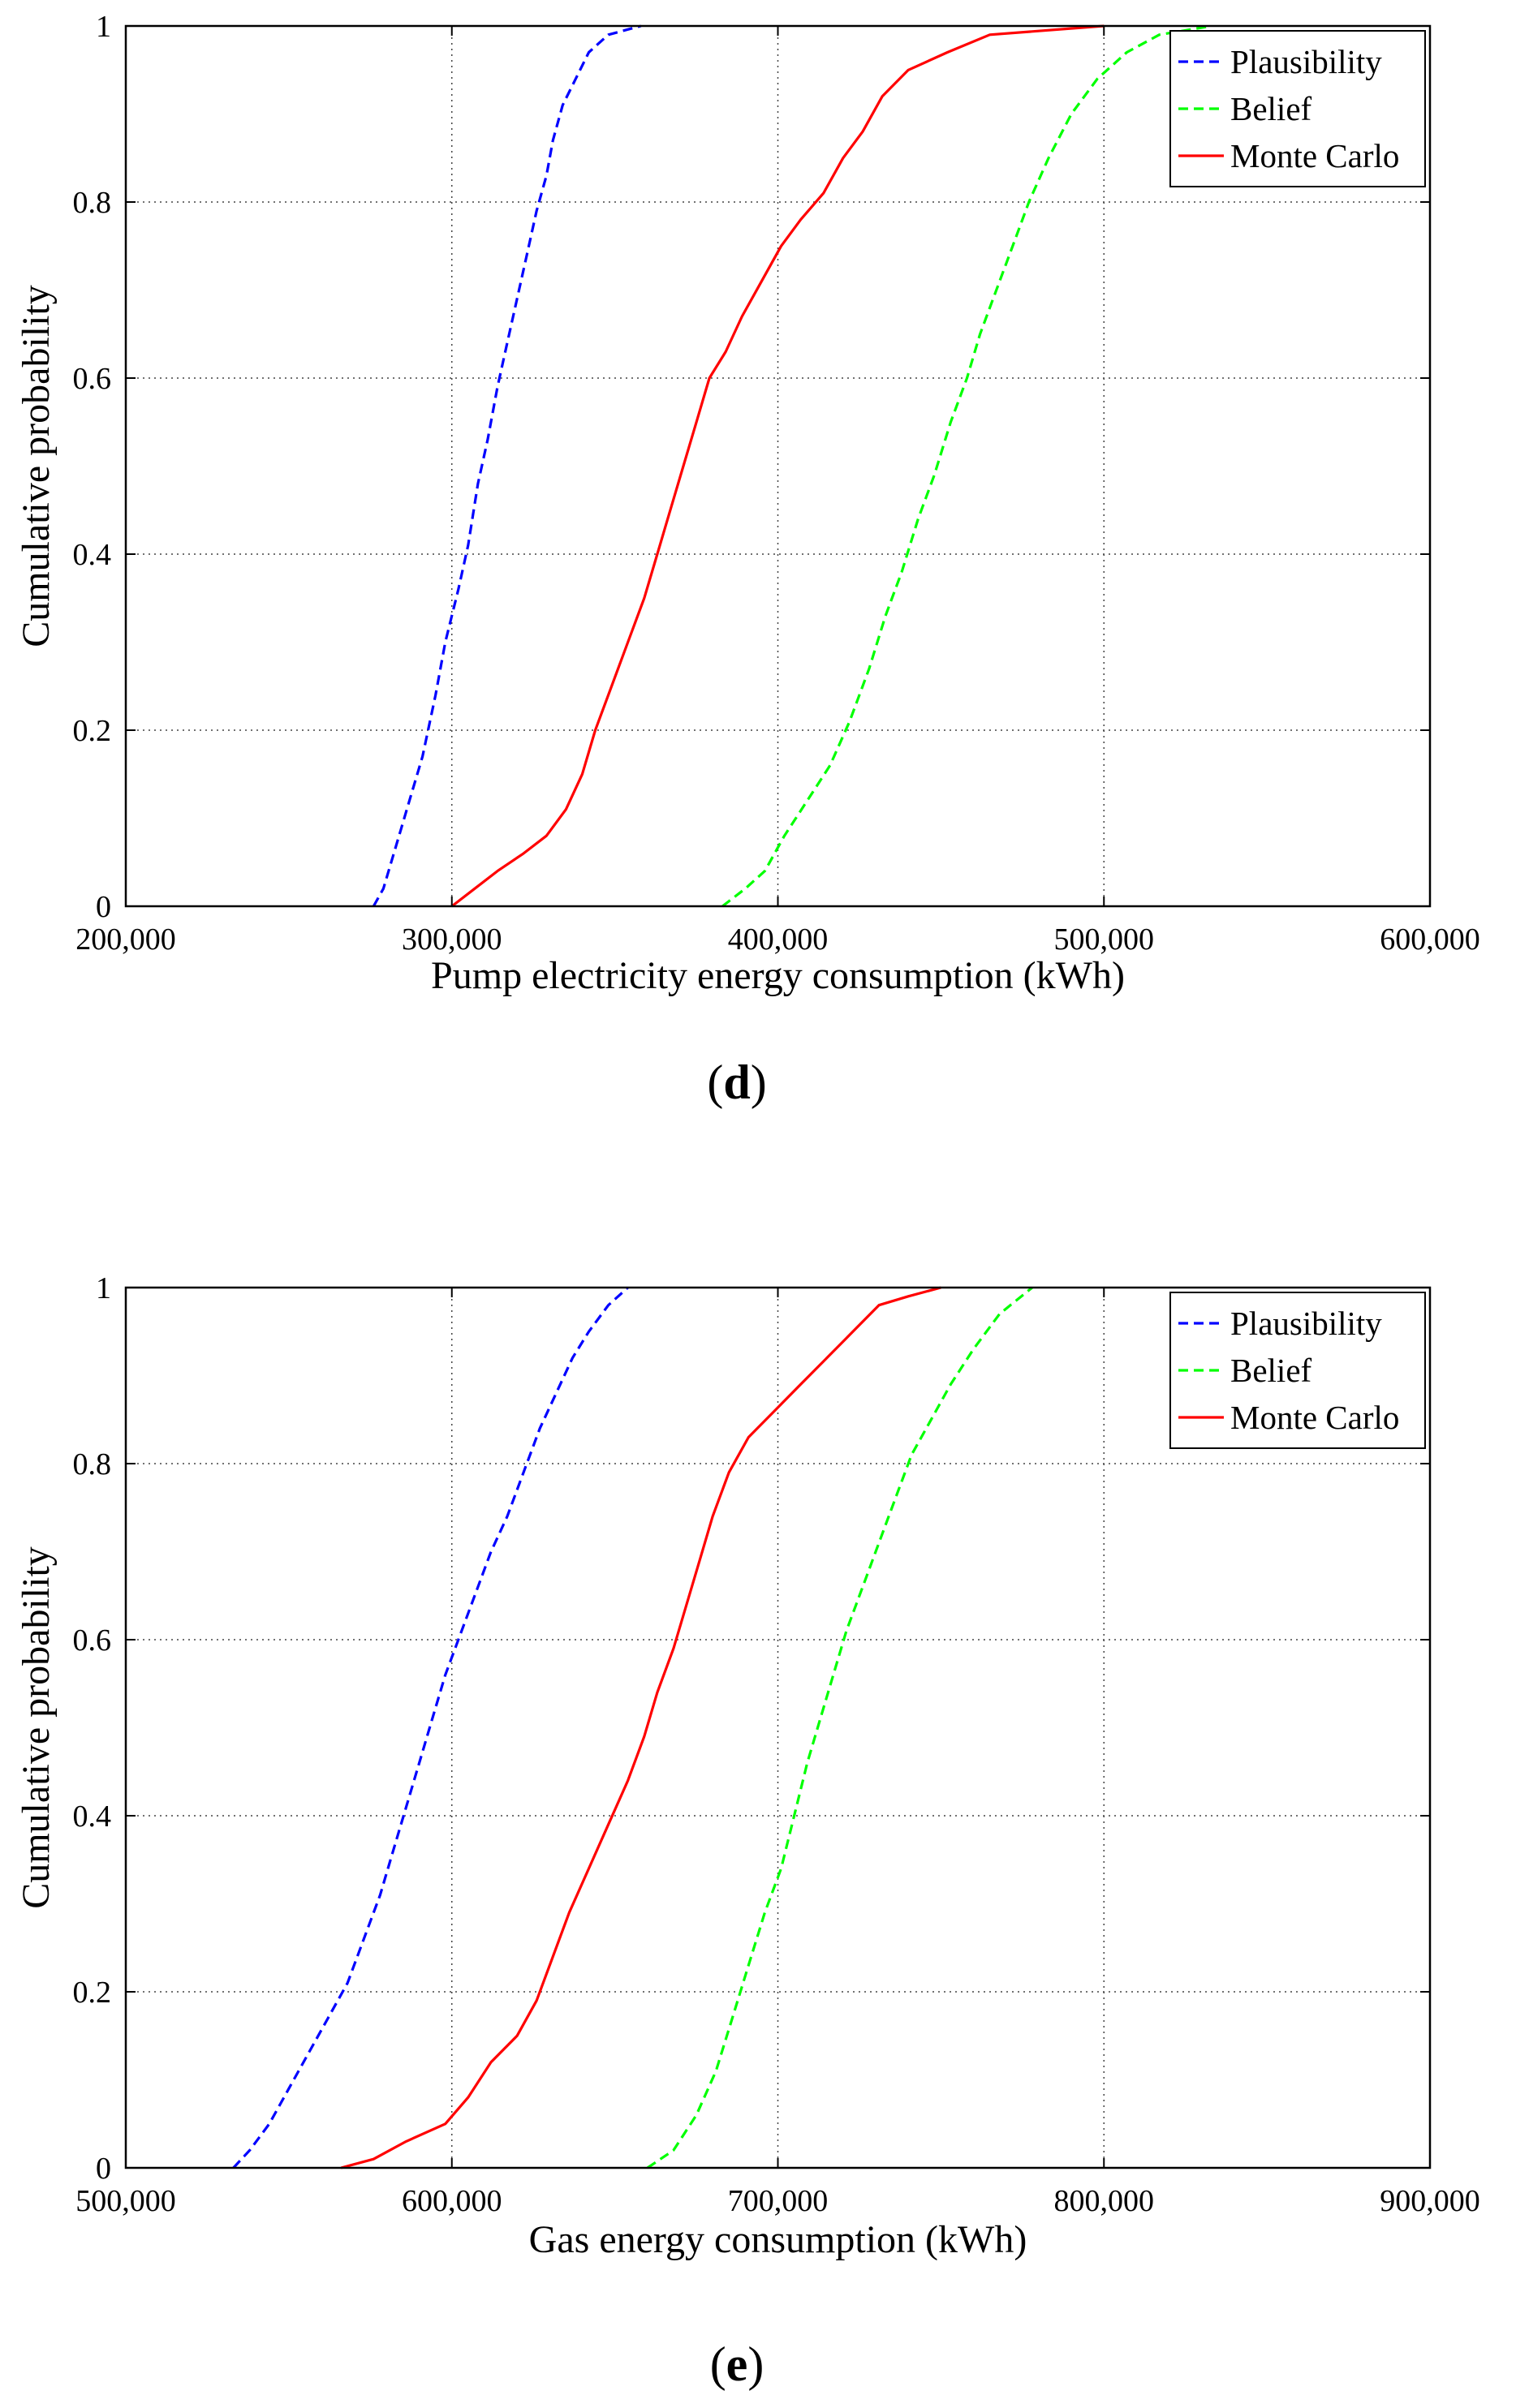 The image size is (1516, 2408). I want to click on x-tick-label: 800,000, so click(1104, 2201).